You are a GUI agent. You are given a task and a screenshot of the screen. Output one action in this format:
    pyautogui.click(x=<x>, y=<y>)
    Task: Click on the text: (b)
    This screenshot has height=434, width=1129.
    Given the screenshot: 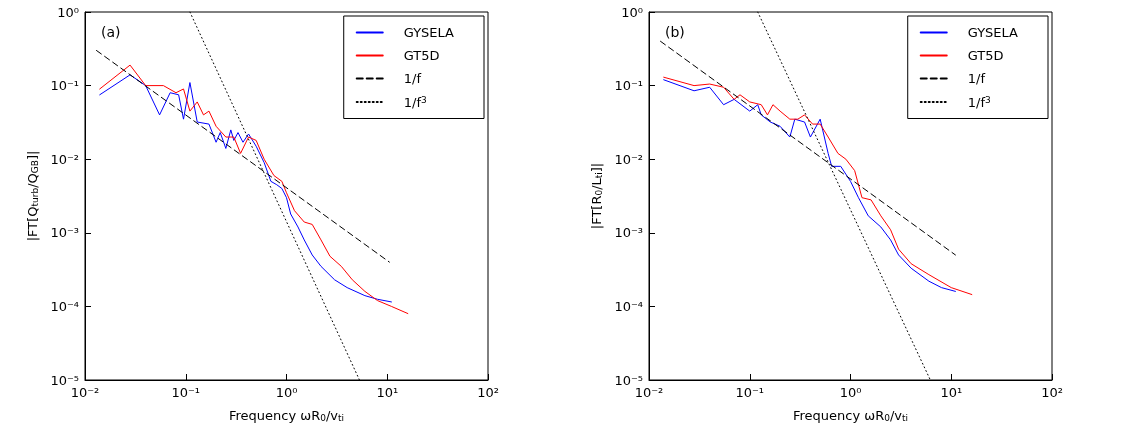 What is the action you would take?
    pyautogui.click(x=675, y=32)
    